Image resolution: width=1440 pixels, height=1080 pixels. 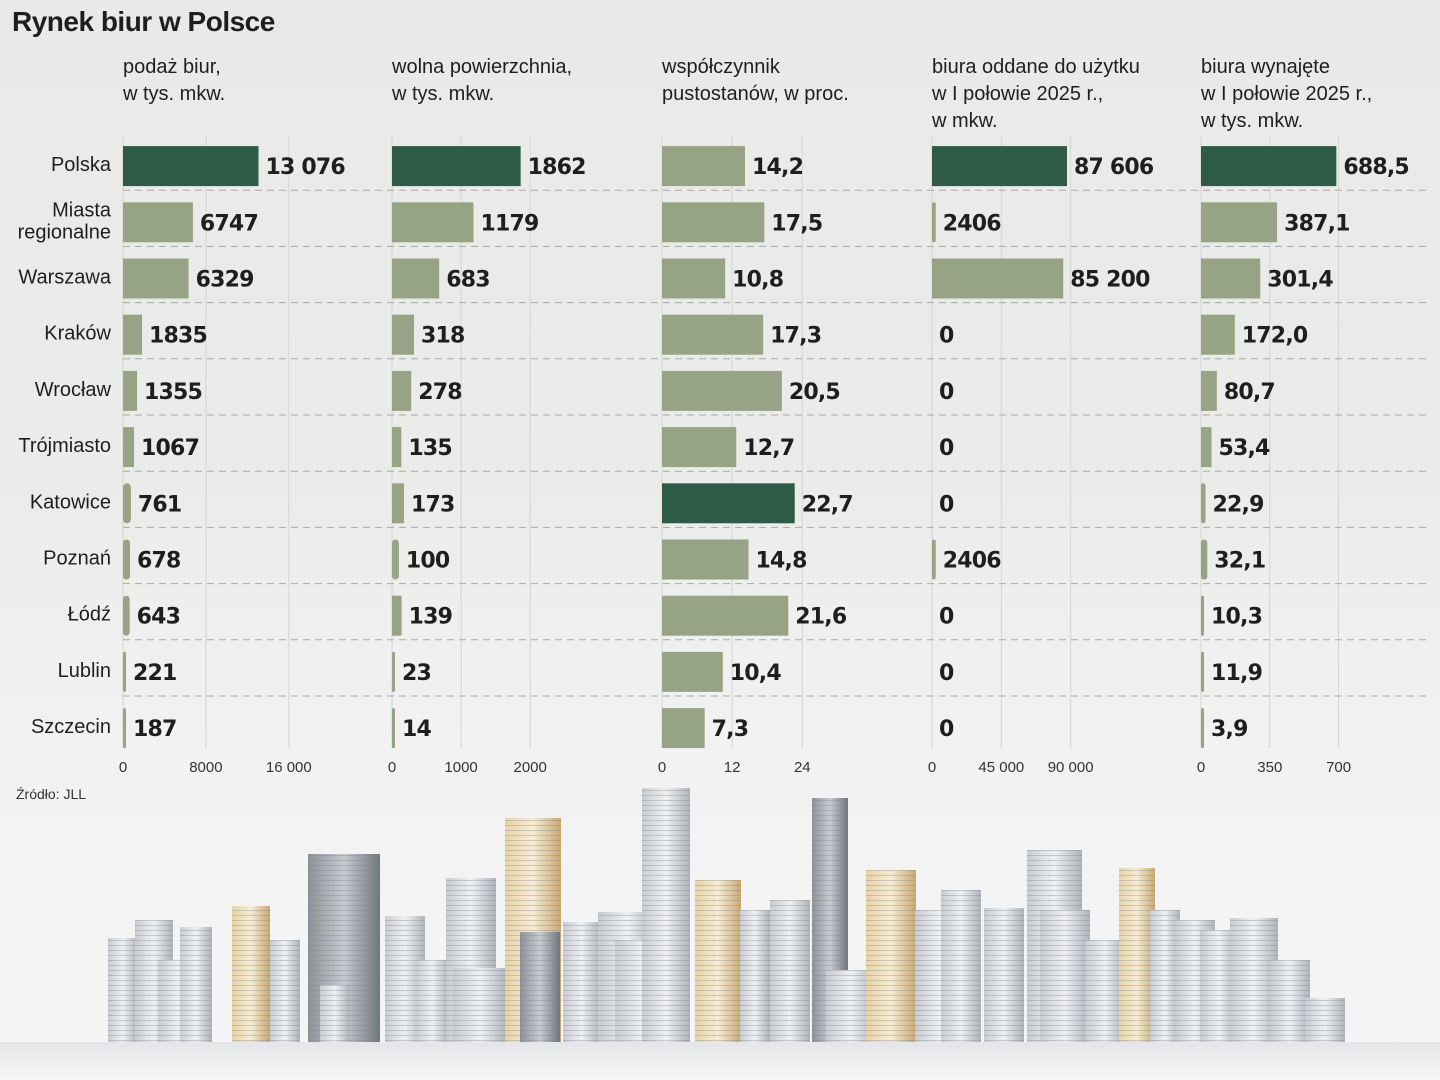 What do you see at coordinates (1275, 336) in the screenshot?
I see `value-label: 172,0` at bounding box center [1275, 336].